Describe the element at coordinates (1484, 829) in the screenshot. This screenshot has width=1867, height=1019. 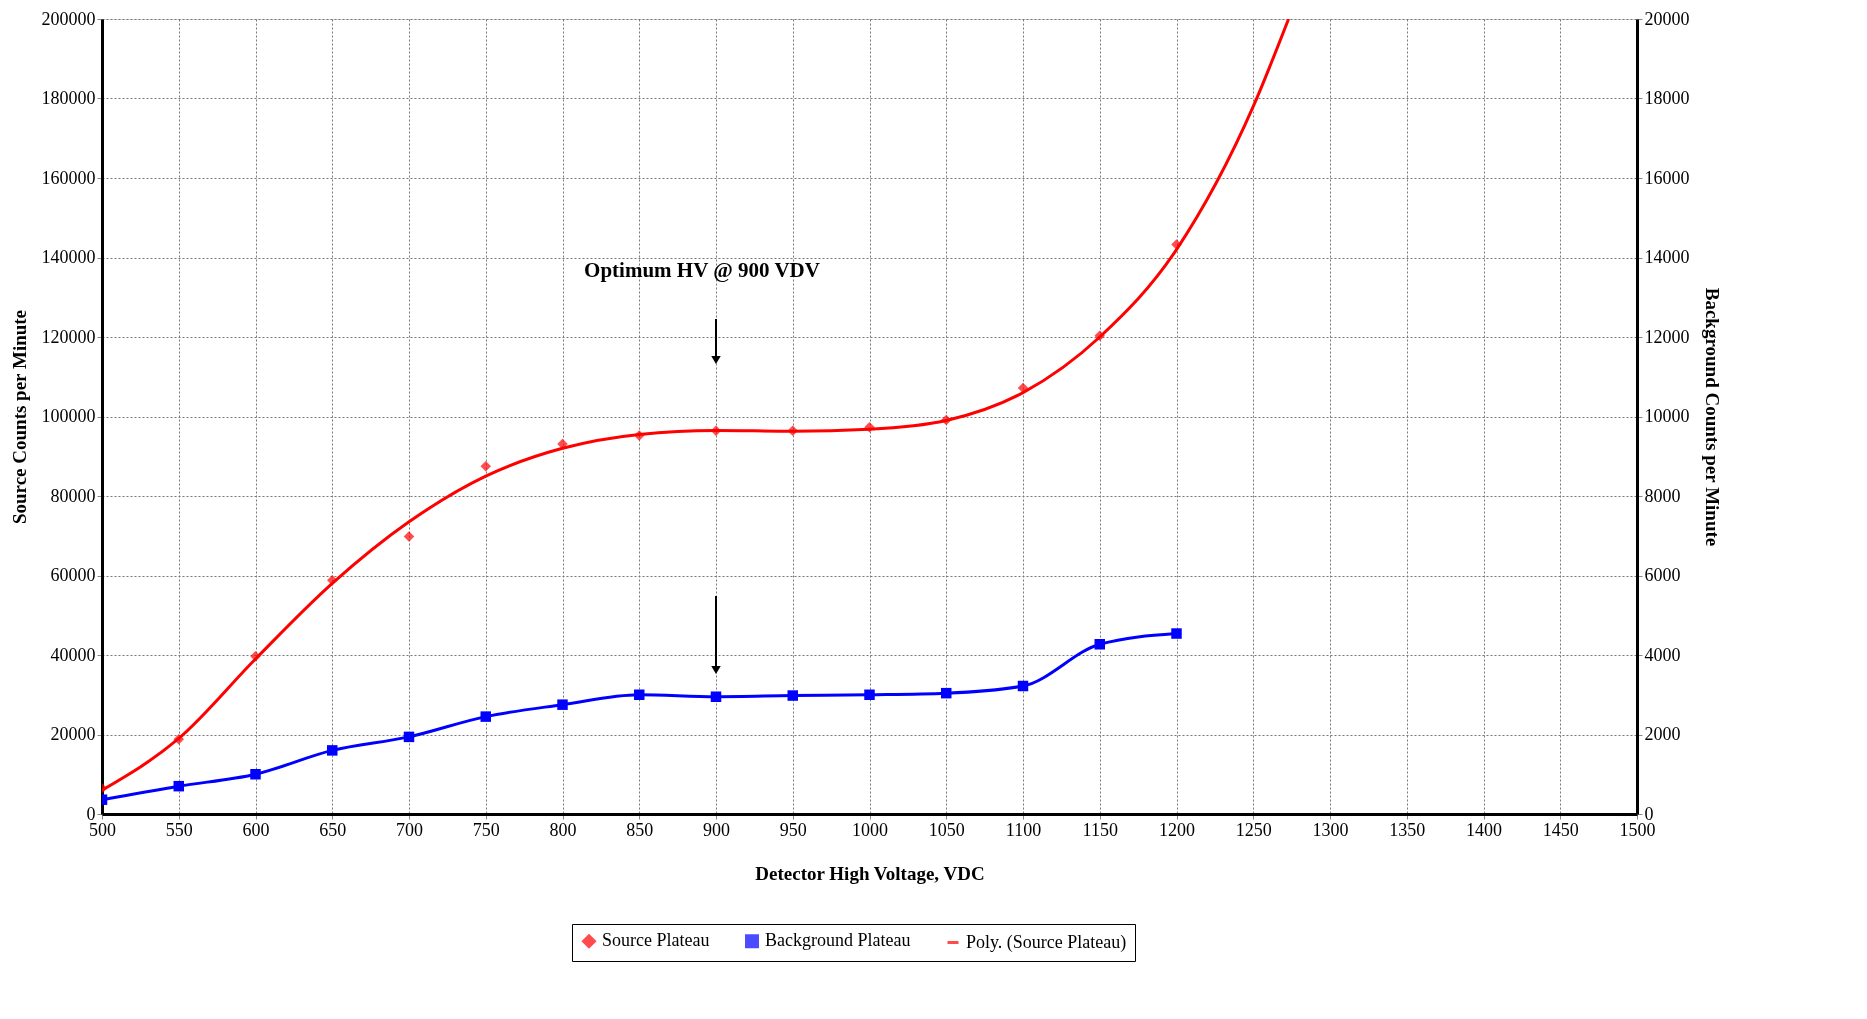
I see `x-tick-label: 1400` at that location.